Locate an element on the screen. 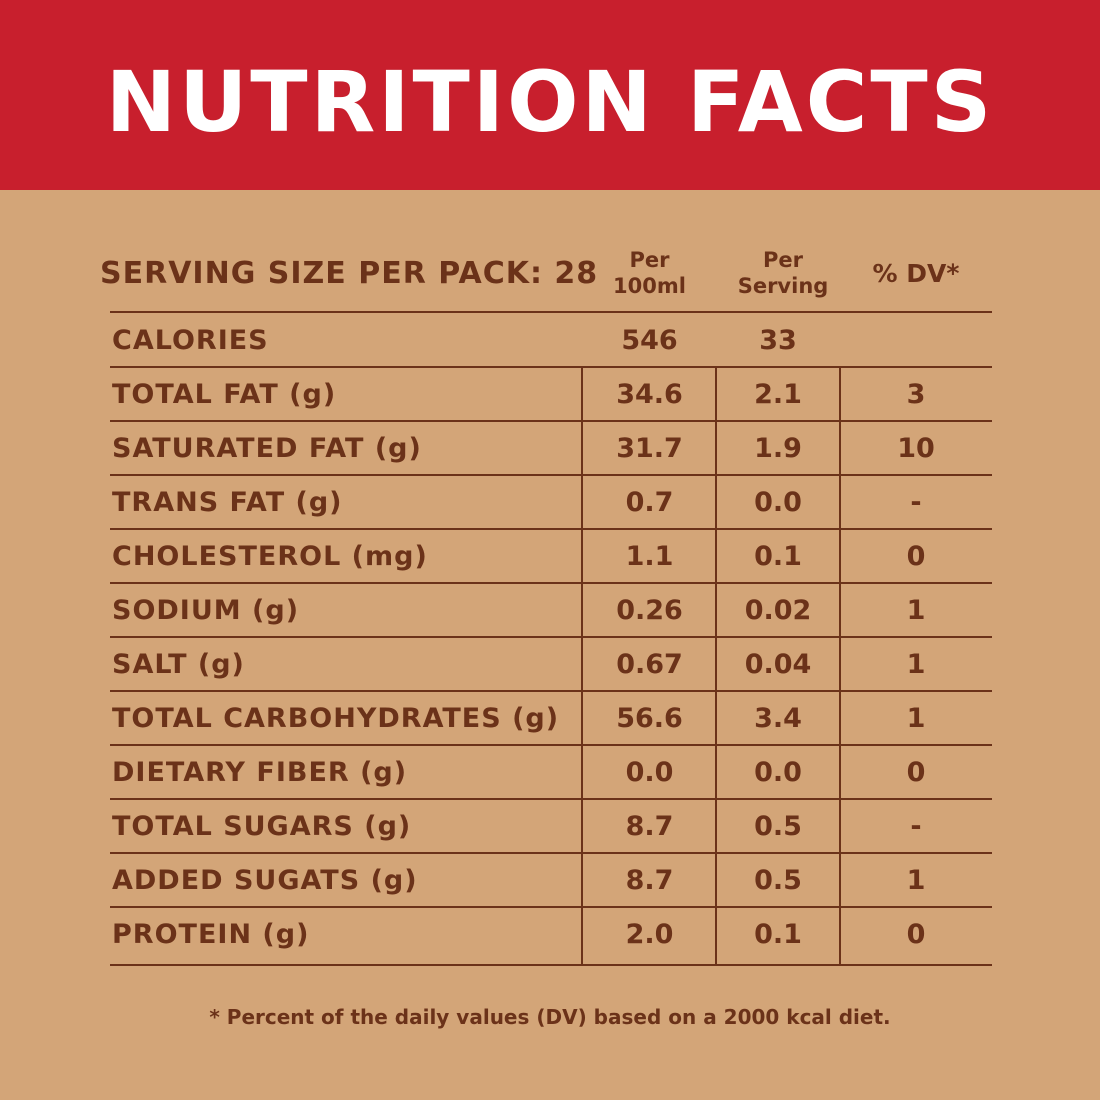  column-header-per-serving-text: Per Serving is located at coordinates (783, 273).